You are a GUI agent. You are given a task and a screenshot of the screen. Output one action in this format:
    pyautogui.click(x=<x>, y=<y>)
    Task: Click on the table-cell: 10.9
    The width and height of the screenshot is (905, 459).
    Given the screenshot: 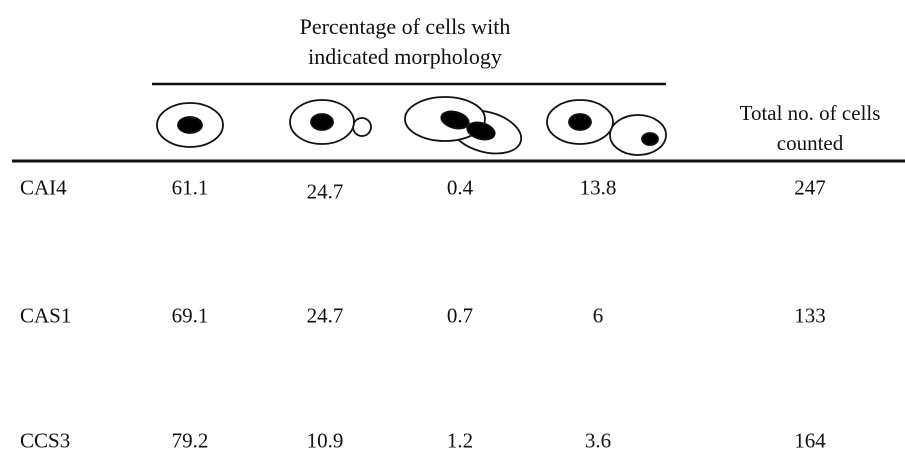 What is the action you would take?
    pyautogui.click(x=325, y=440)
    